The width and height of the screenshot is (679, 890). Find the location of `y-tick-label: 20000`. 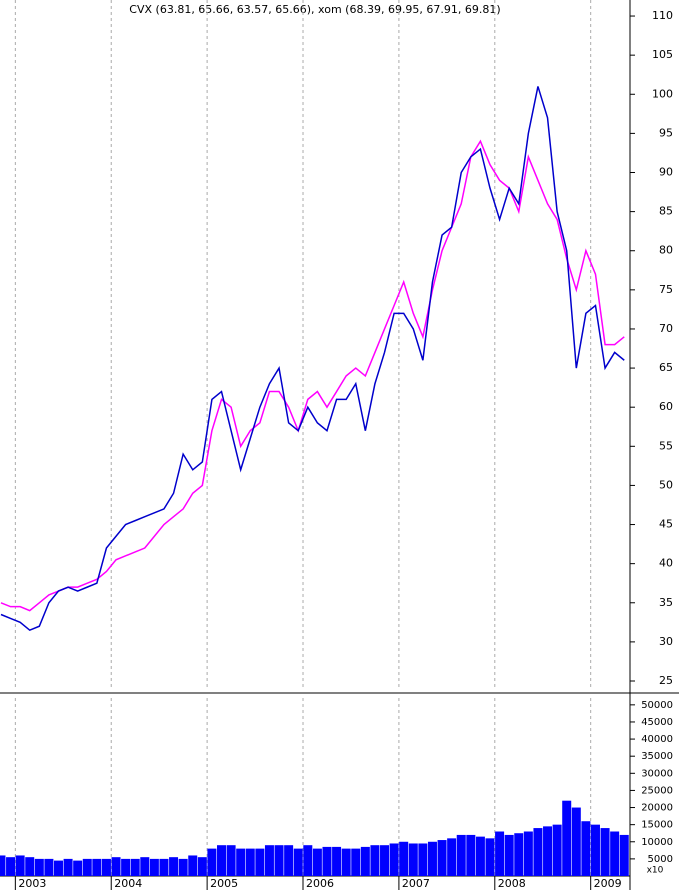

y-tick-label: 20000 is located at coordinates (657, 808).